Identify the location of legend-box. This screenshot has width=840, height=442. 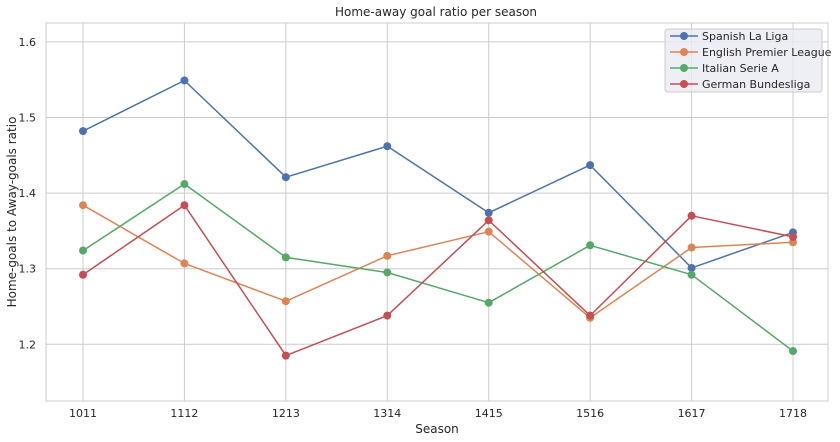
(743, 60).